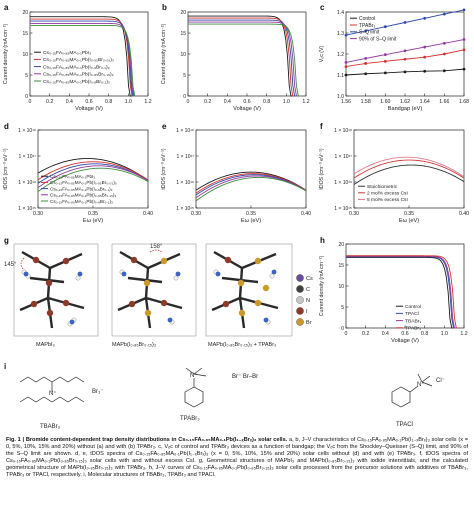  What do you see at coordinates (322, 7) in the screenshot?
I see `panel-label-c: c` at bounding box center [322, 7].